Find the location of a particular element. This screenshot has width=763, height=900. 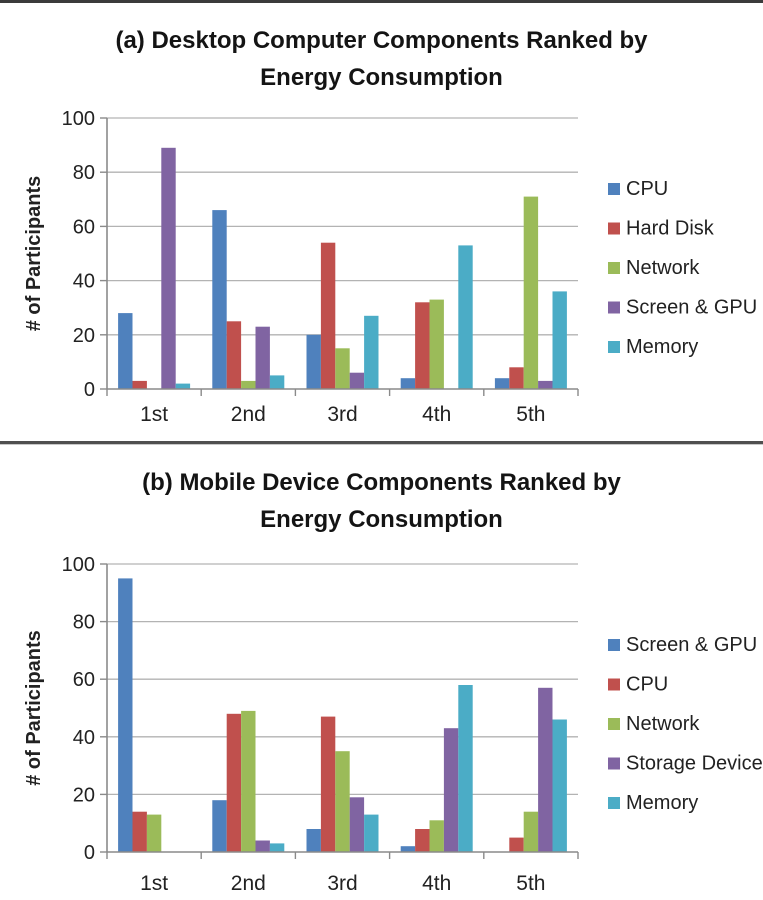

legend-label-storage-device: Storage Device is located at coordinates (694, 764).